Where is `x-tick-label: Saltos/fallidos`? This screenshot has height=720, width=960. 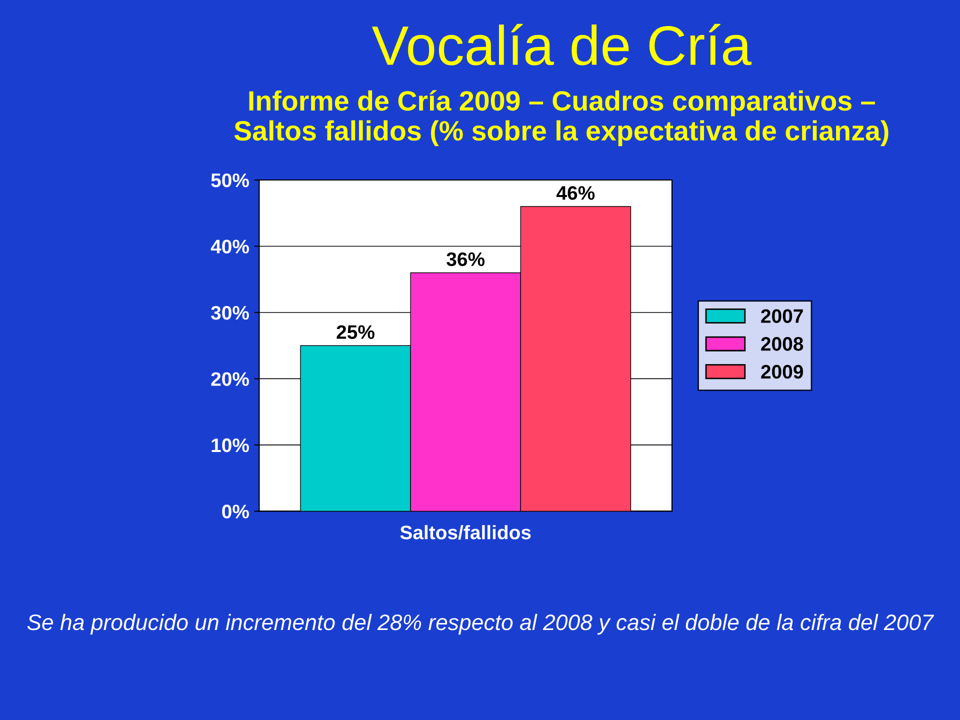 x-tick-label: Saltos/fallidos is located at coordinates (465, 532).